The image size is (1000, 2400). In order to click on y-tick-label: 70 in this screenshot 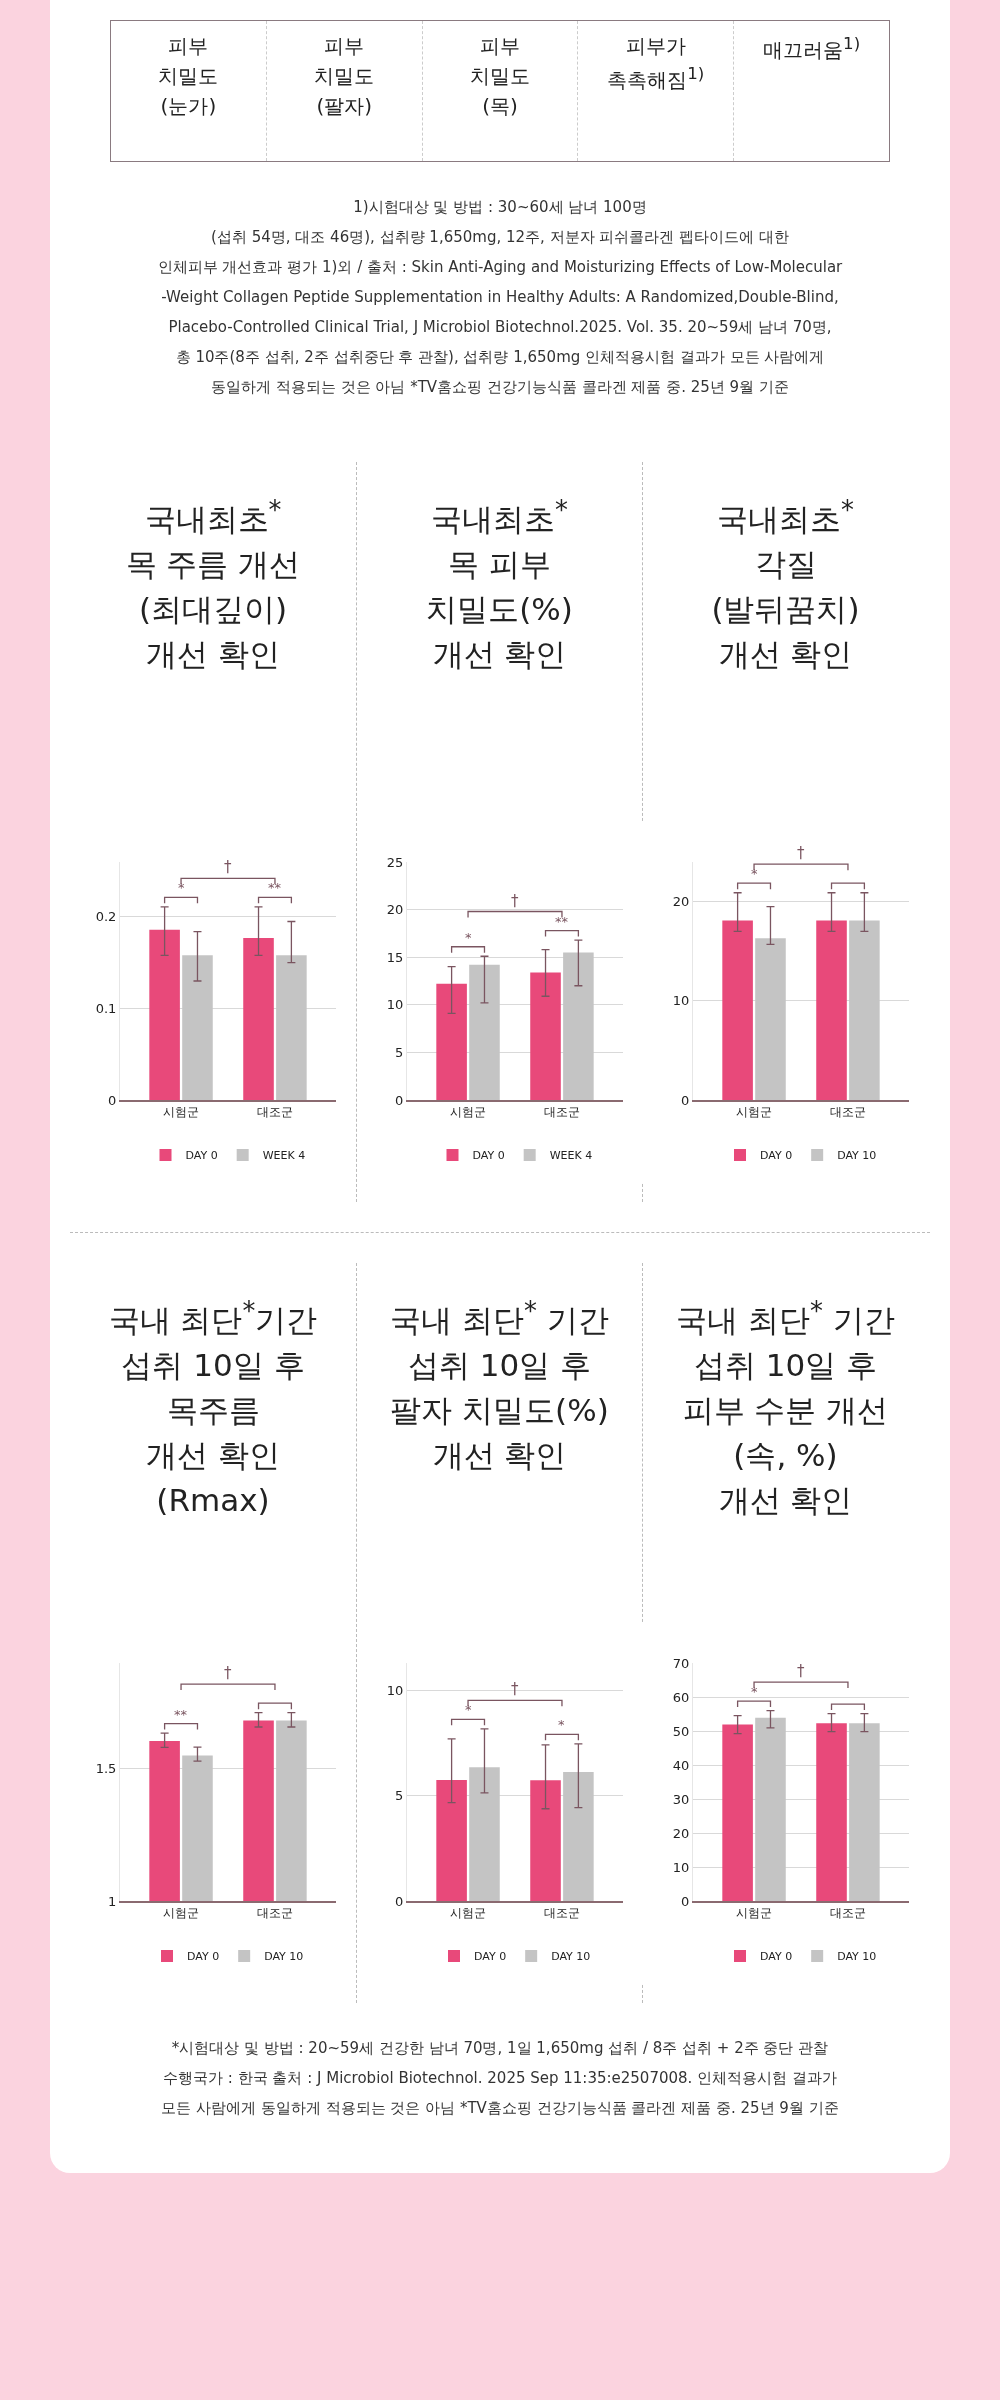, I will do `click(681, 1663)`.